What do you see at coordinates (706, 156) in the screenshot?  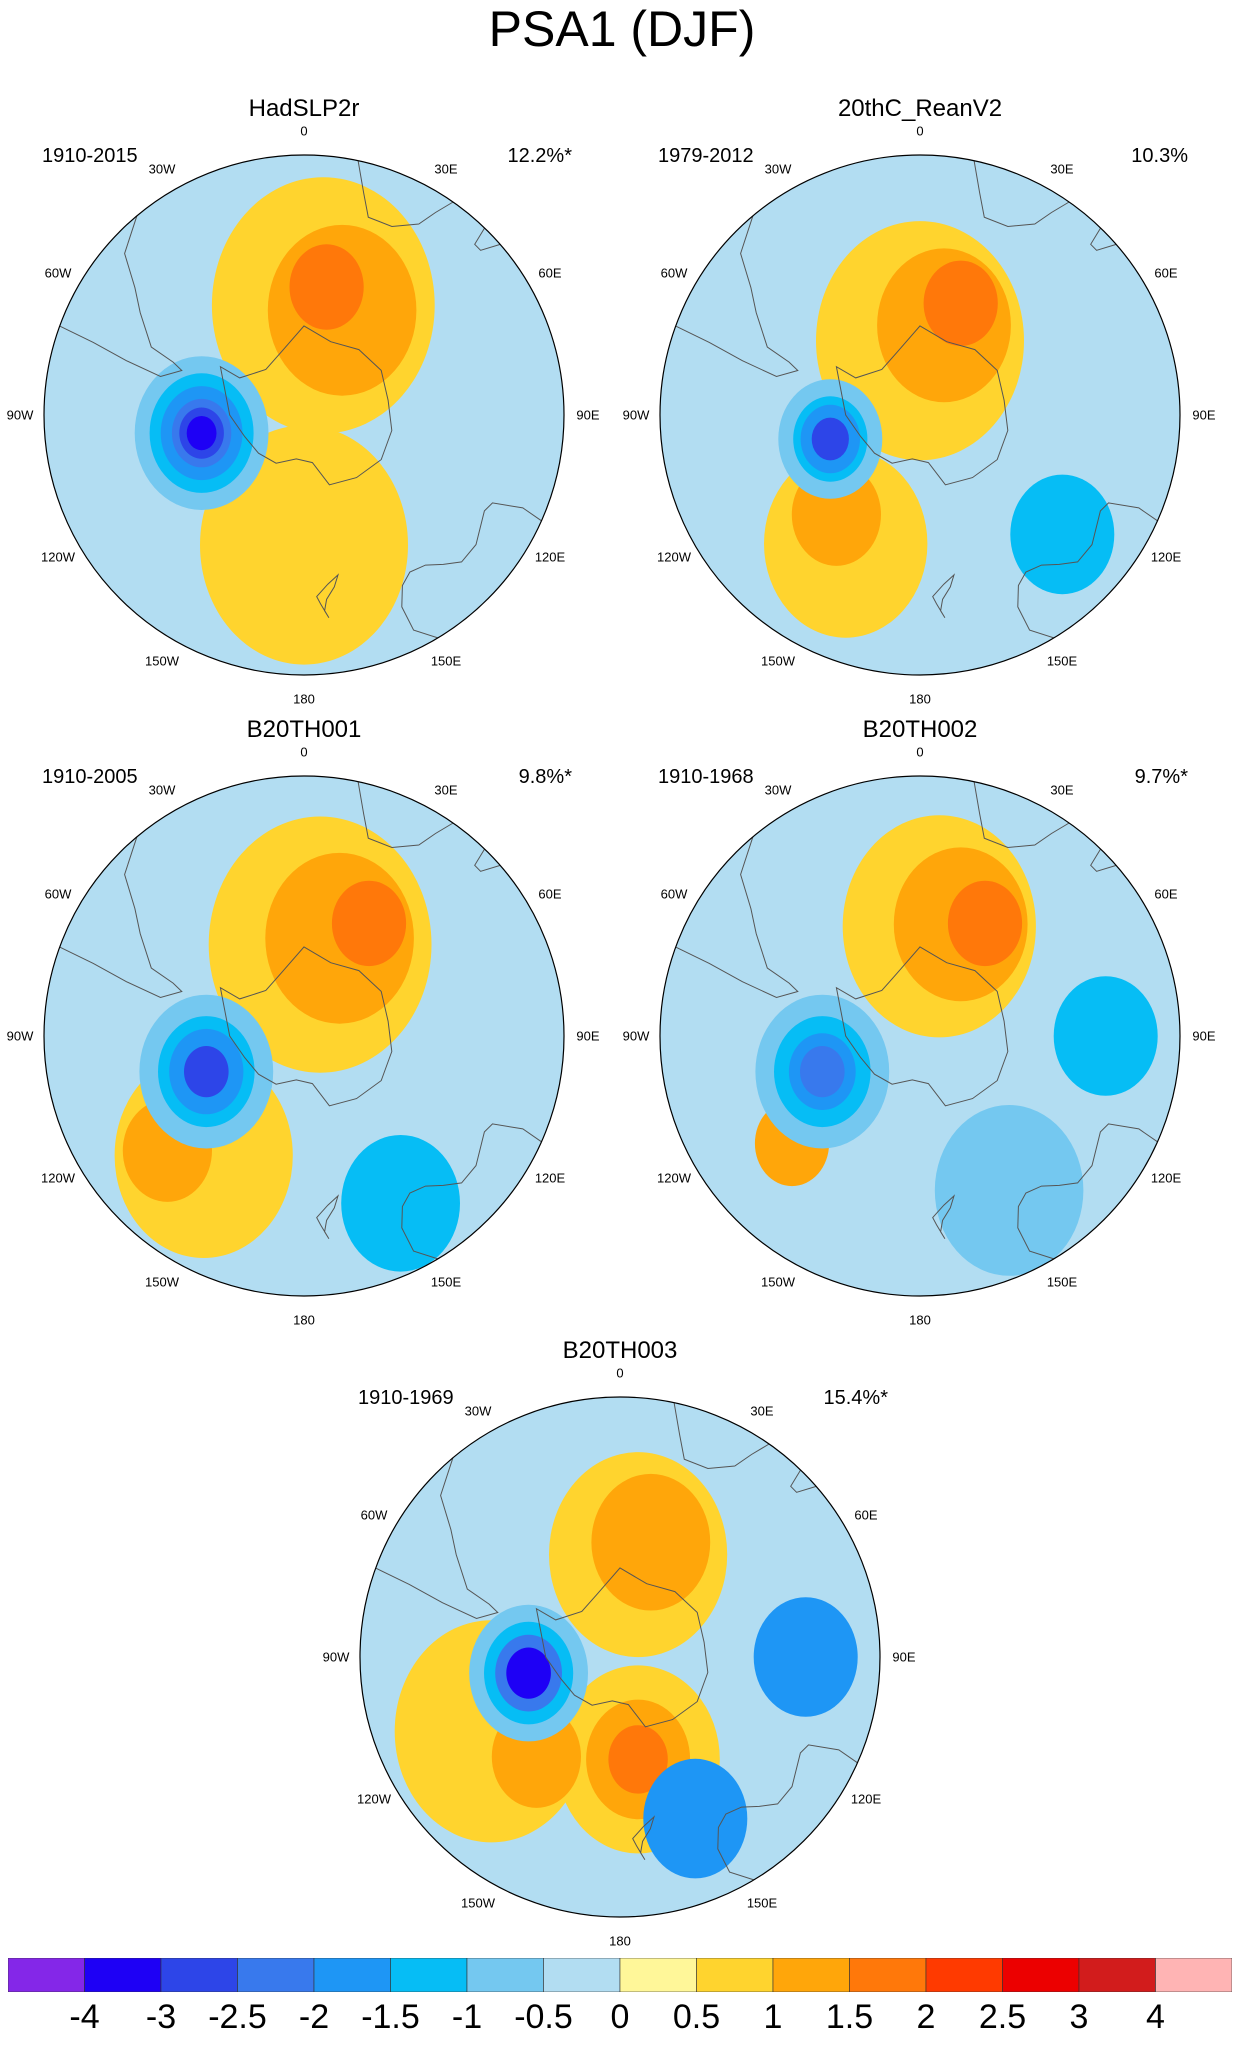 I see `period-label: 1979-2012` at bounding box center [706, 156].